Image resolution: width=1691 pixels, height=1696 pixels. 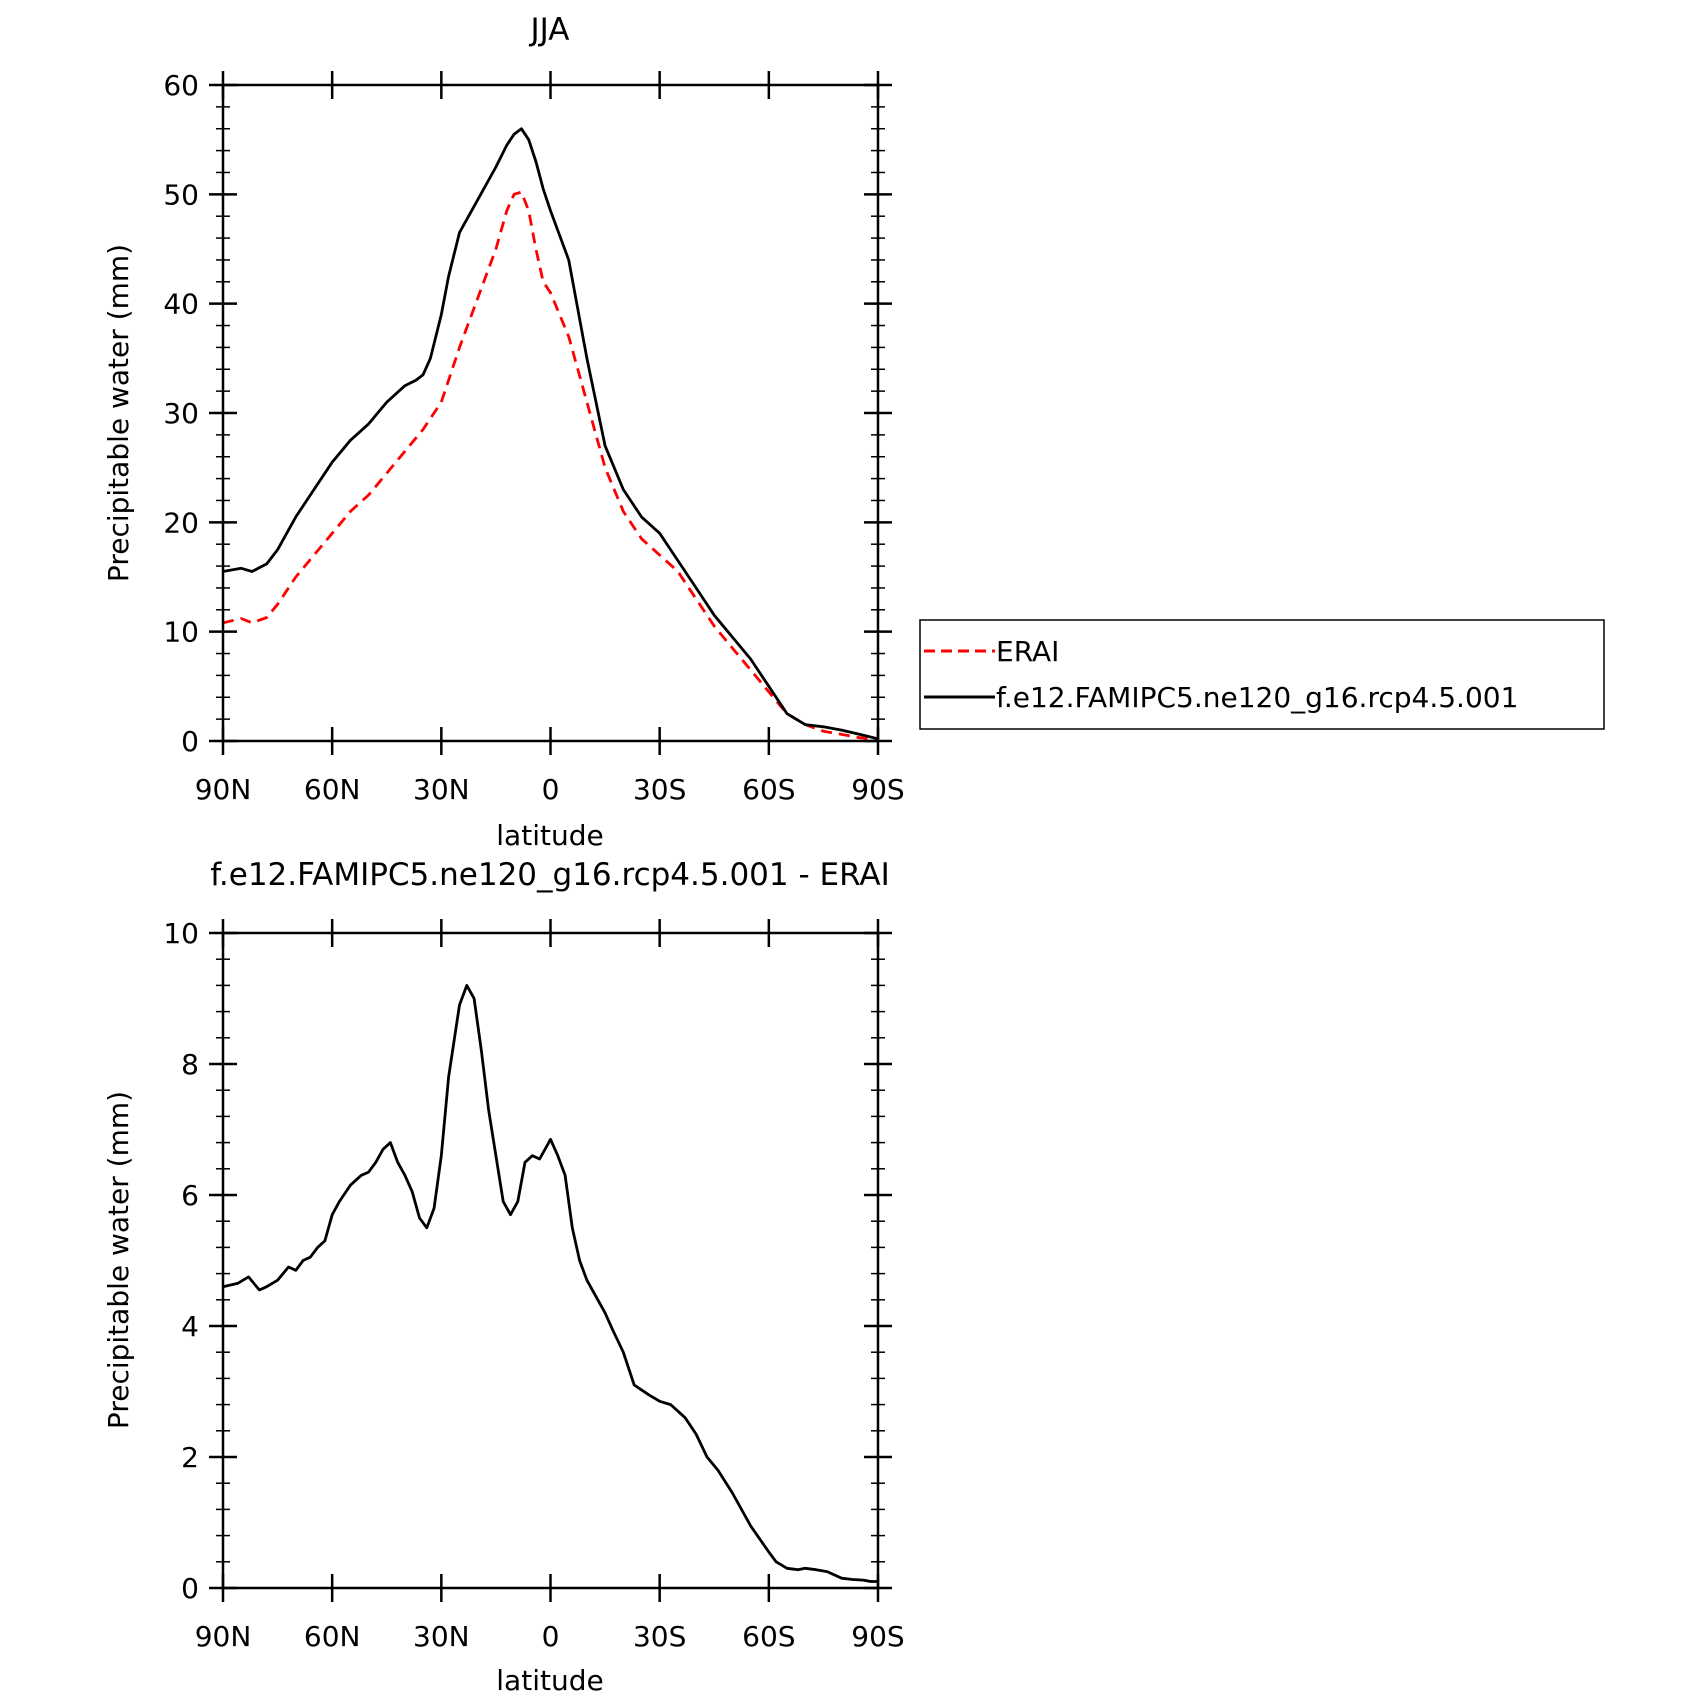 I want to click on y-tick-label: 50, so click(x=181, y=194).